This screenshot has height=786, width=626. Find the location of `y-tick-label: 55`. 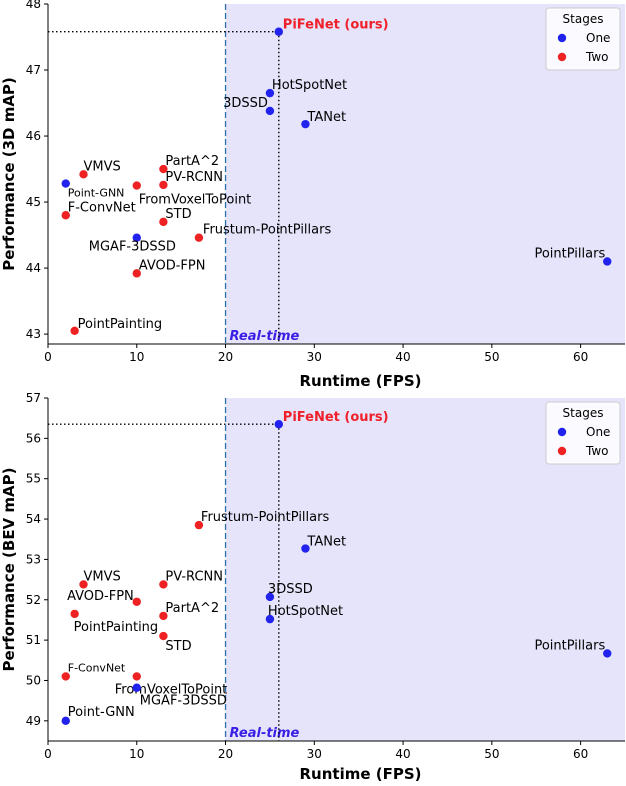

y-tick-label: 55 is located at coordinates (33, 479).